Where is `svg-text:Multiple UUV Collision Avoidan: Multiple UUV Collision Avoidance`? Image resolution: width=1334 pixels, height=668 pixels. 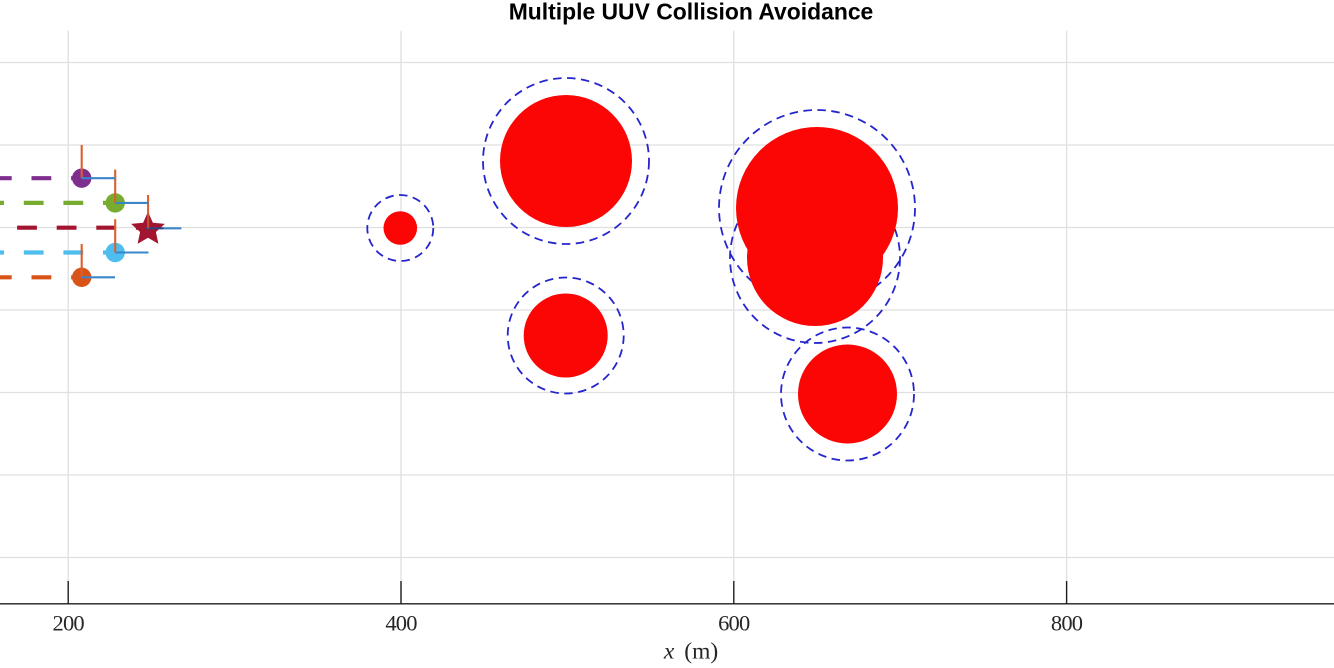 svg-text:Multiple UUV Collision Avoidan: Multiple UUV Collision Avoidance is located at coordinates (691, 12).